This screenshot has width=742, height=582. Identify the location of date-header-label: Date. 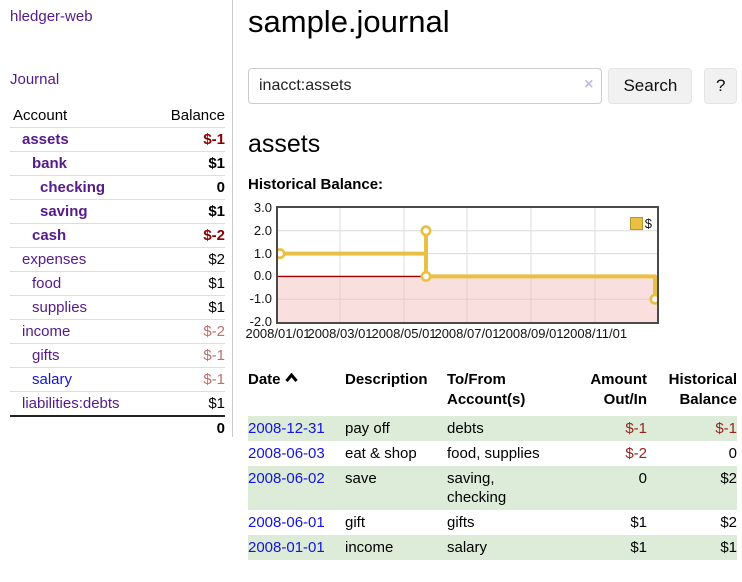
(264, 379).